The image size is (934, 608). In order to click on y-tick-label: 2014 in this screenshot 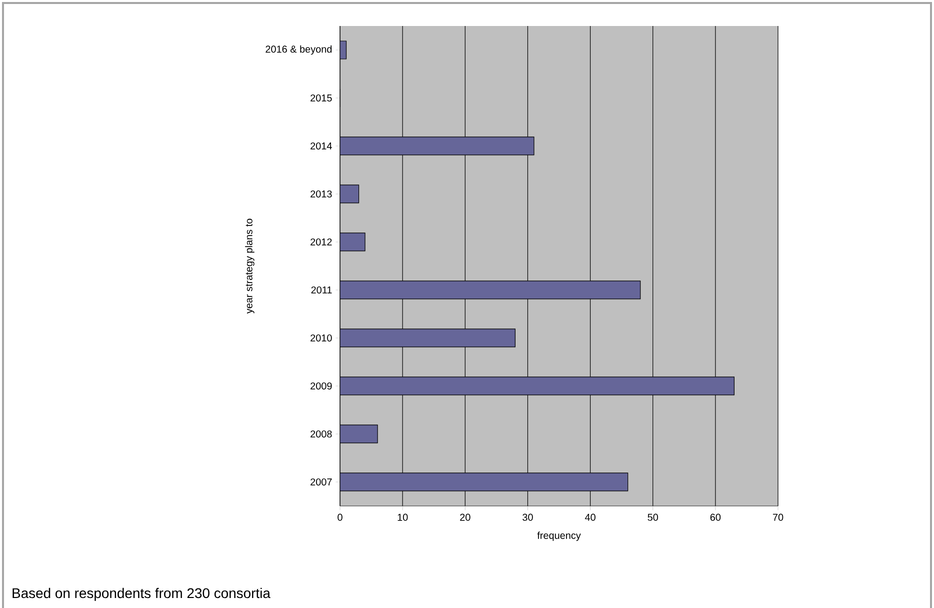, I will do `click(321, 146)`.